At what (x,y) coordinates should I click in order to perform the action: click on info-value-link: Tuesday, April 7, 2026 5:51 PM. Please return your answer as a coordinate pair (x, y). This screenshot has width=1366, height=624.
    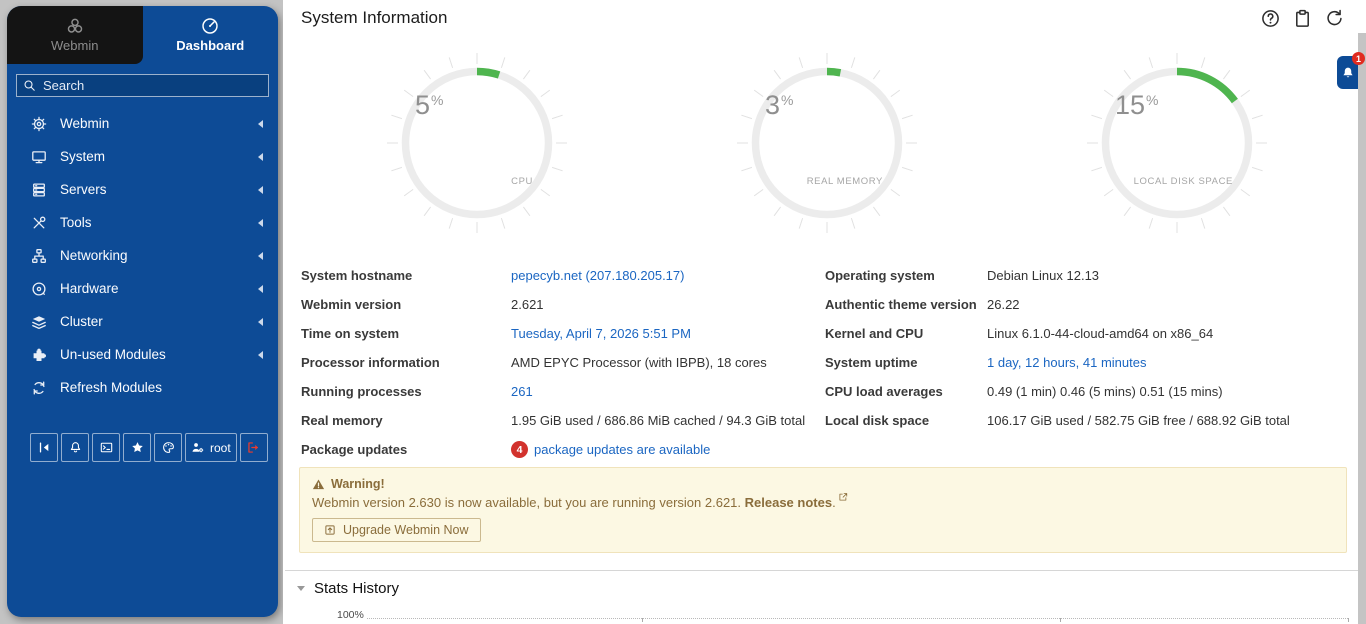
    Looking at the image, I should click on (601, 333).